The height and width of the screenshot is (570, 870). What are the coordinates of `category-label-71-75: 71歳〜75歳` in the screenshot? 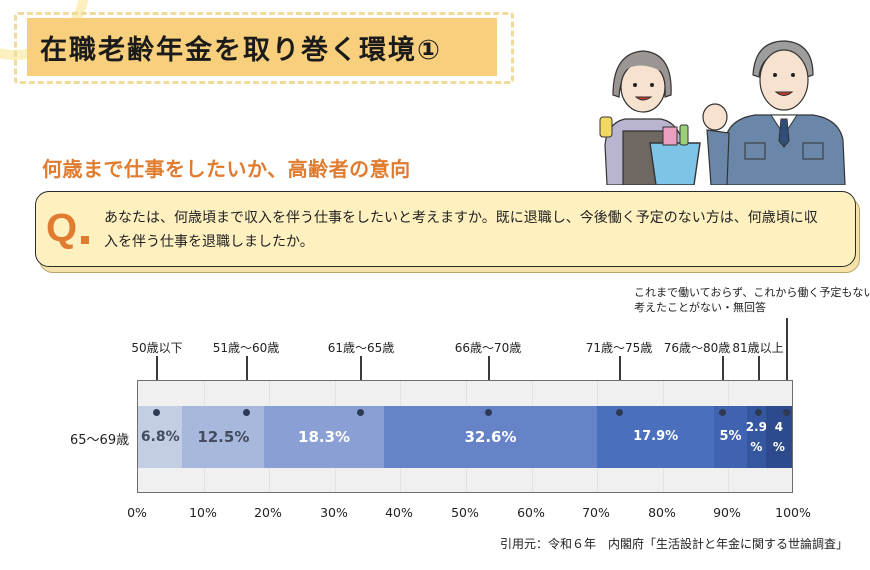 It's located at (619, 348).